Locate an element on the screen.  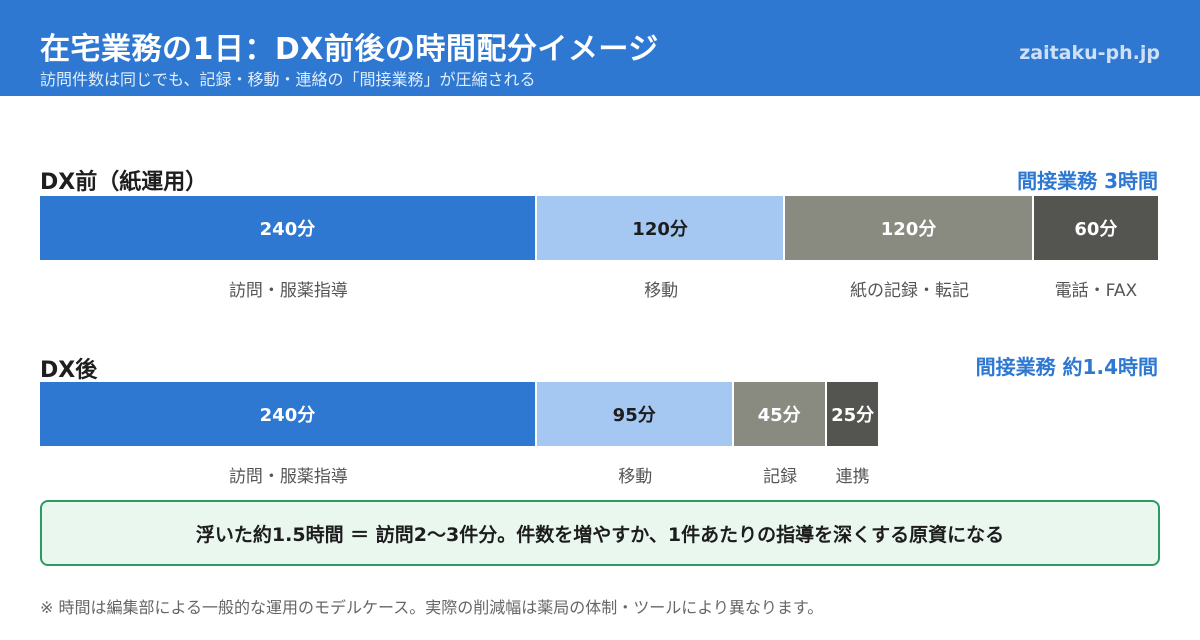
bar-segment: 25分 is located at coordinates (852, 414).